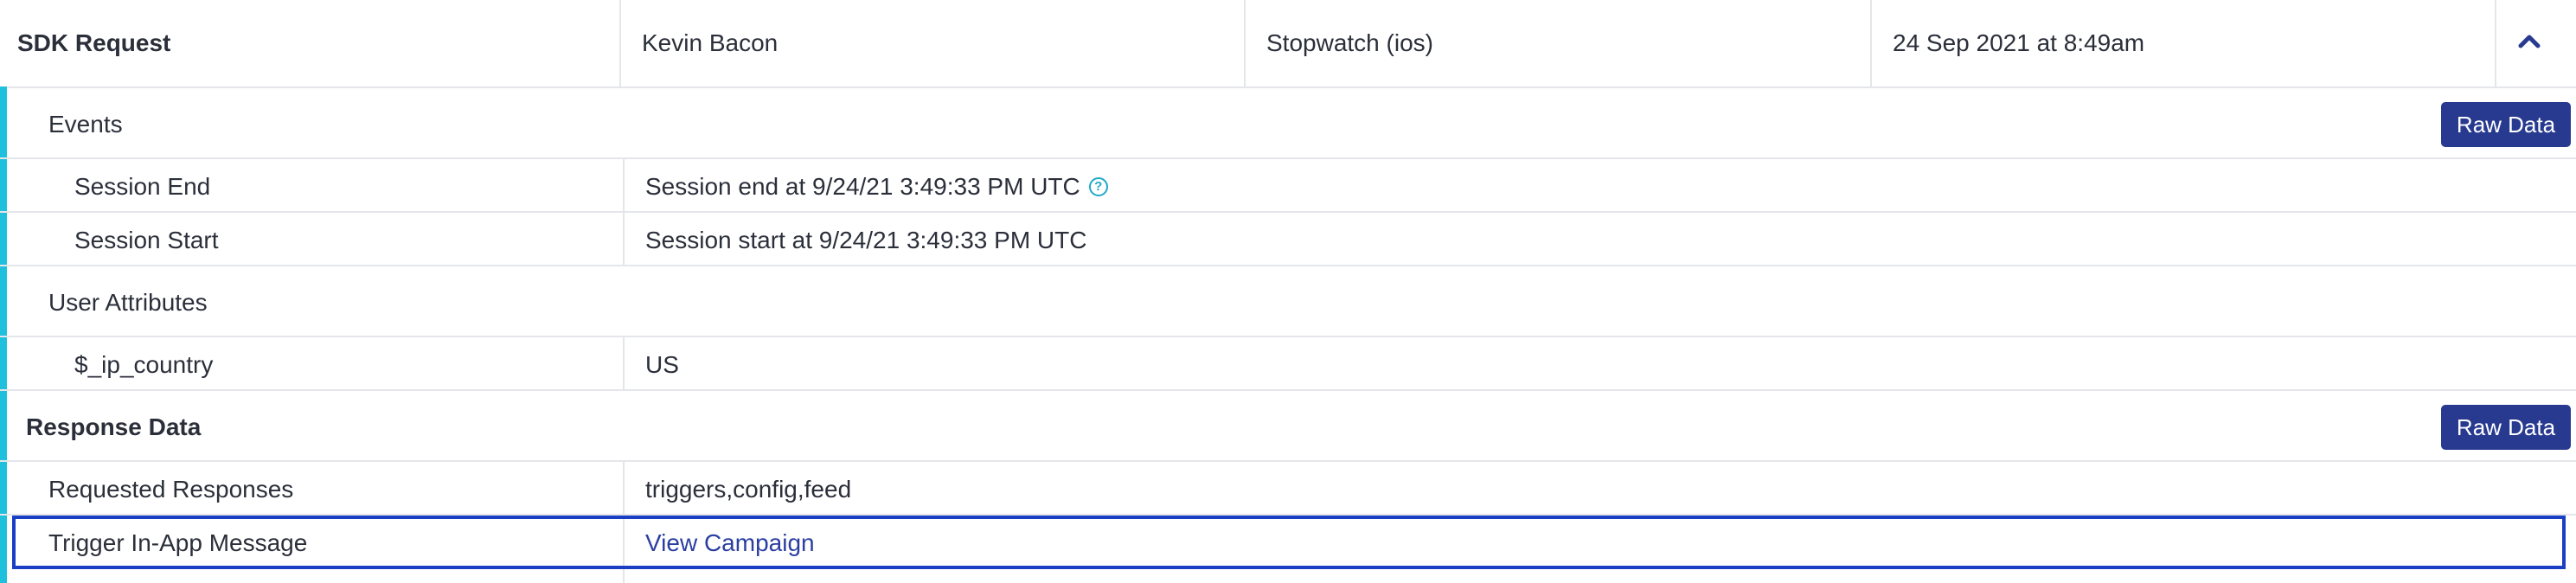 The width and height of the screenshot is (2576, 583). What do you see at coordinates (730, 542) in the screenshot?
I see `view-campaign-link: View Campaign` at bounding box center [730, 542].